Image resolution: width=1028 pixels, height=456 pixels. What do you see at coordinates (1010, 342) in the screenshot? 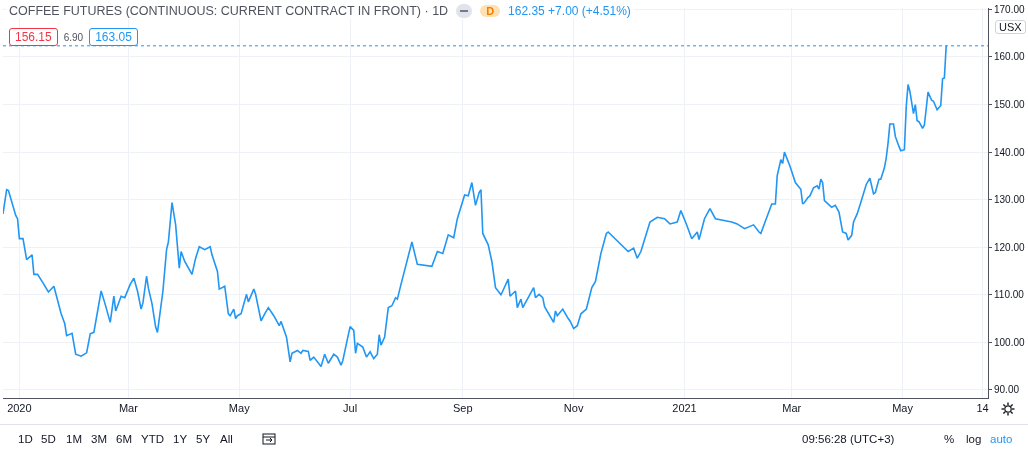
I see `y-tick-label: 100.00` at bounding box center [1010, 342].